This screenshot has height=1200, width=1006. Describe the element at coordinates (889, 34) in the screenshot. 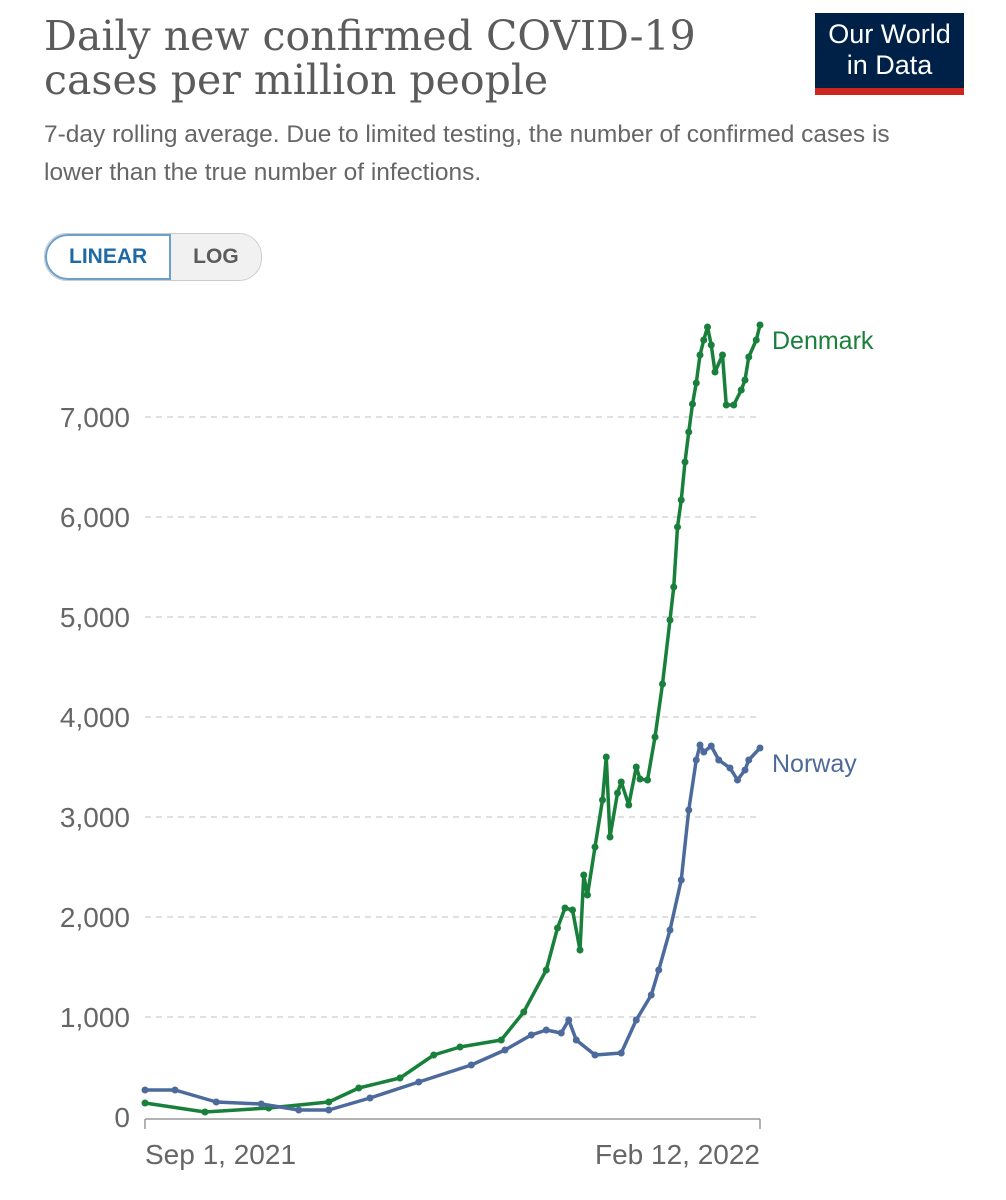

I see `logo-line-1: Our World` at that location.